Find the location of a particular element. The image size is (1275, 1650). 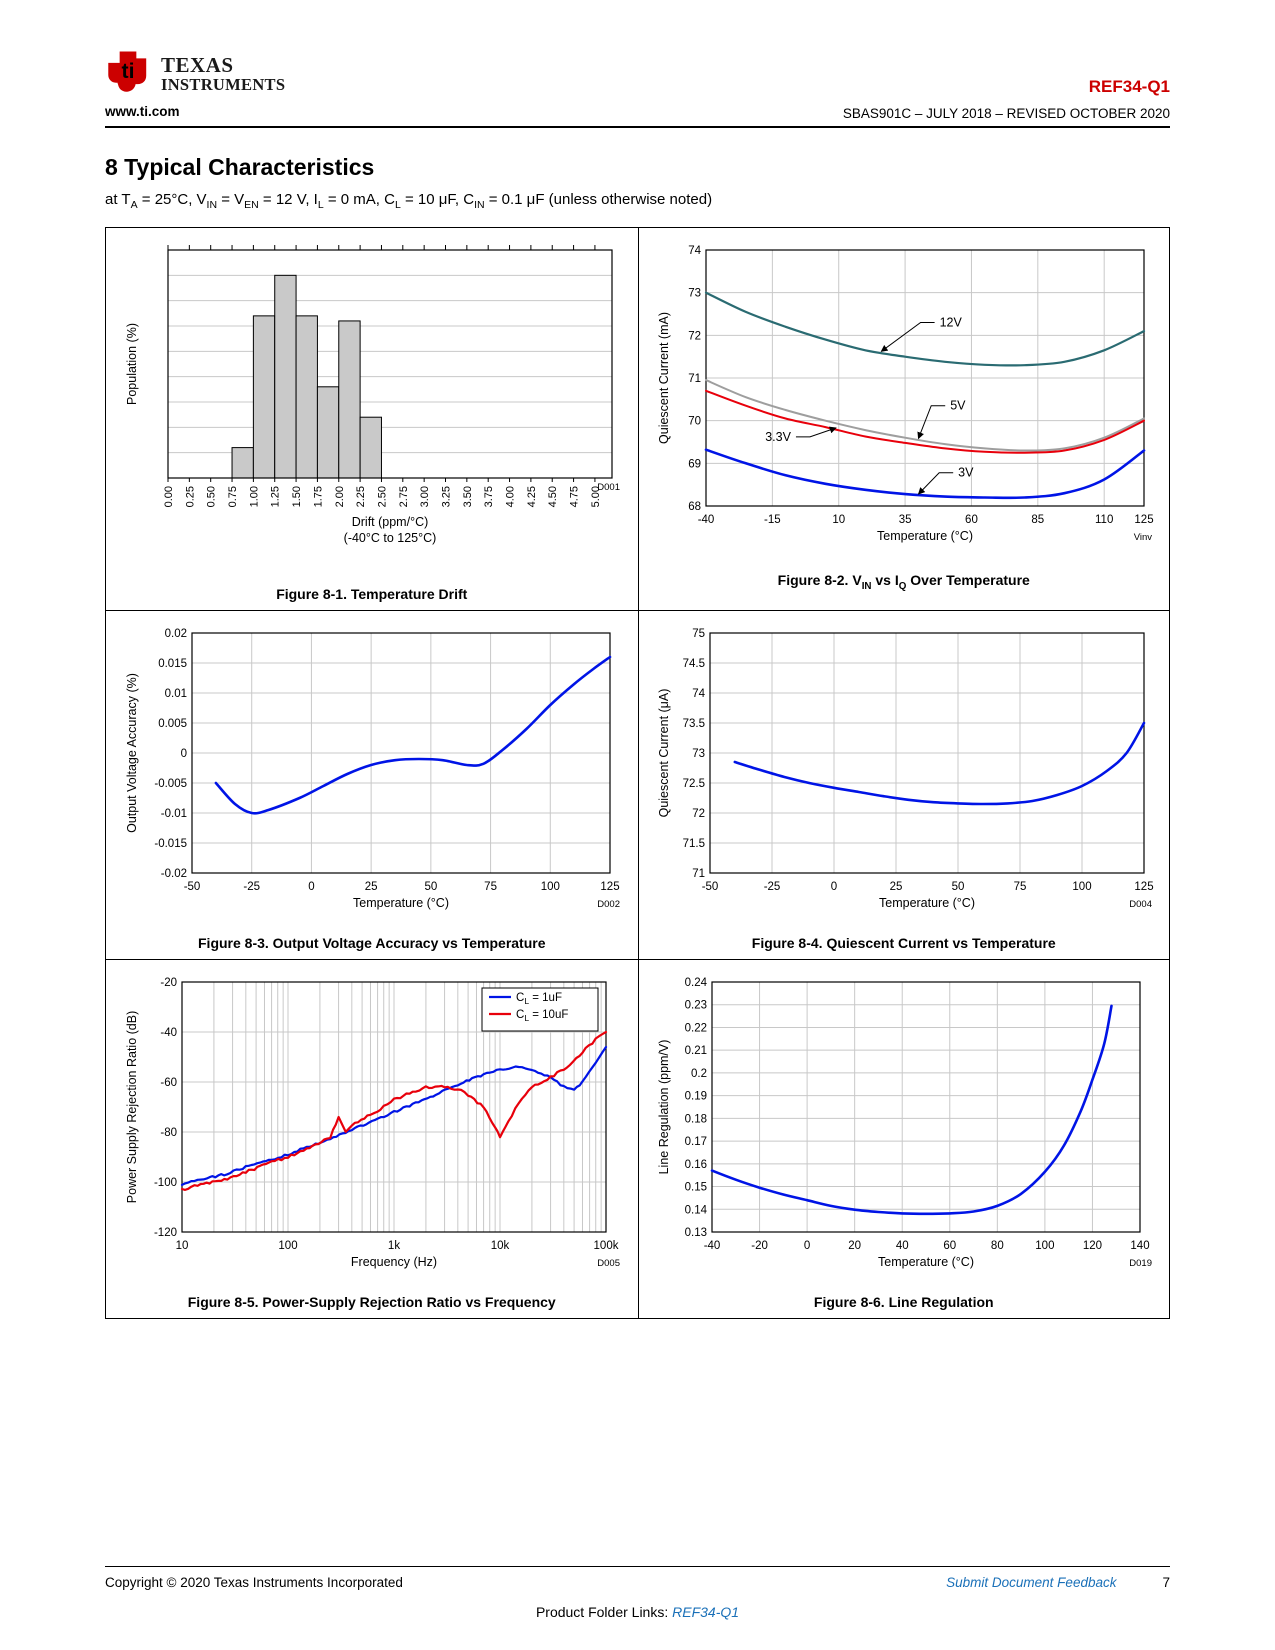

svg-text: -0.02 is located at coordinates (174, 874).